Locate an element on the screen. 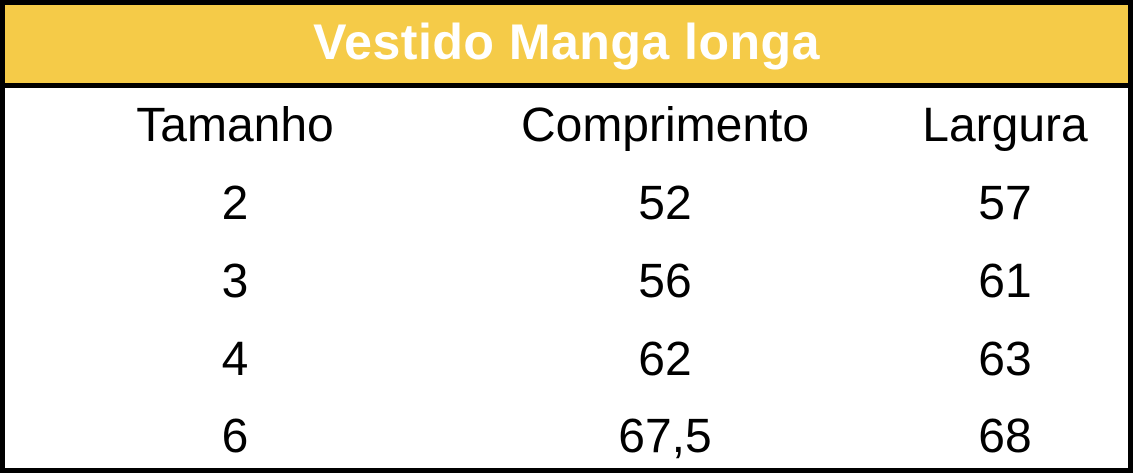 The width and height of the screenshot is (1133, 476). column-header-comprimento: Comprimento is located at coordinates (665, 125).